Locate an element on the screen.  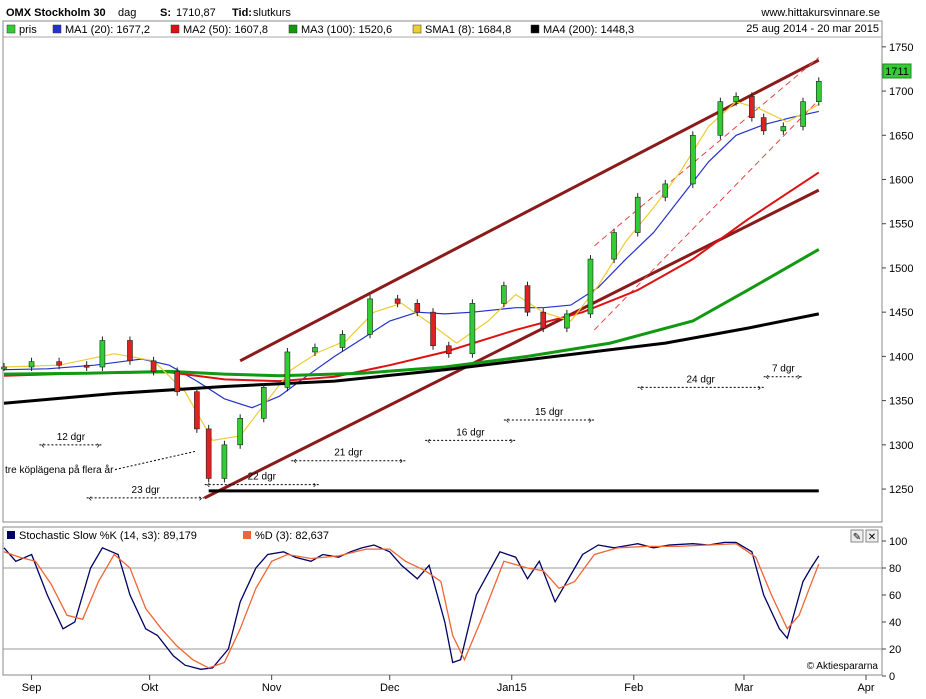
y-tick-label-1500: 1500 is located at coordinates (901, 269).